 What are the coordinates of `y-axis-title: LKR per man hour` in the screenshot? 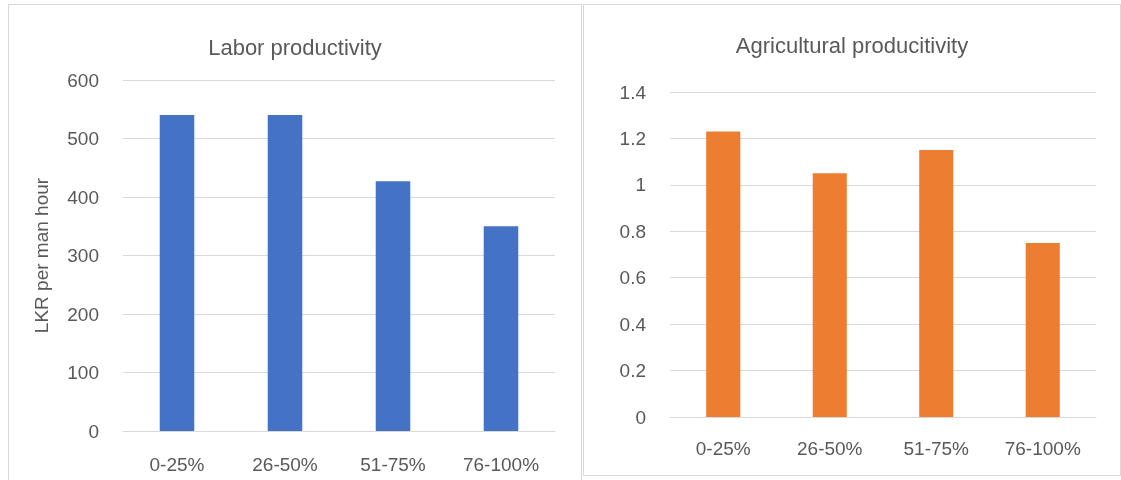 It's located at (41, 255).